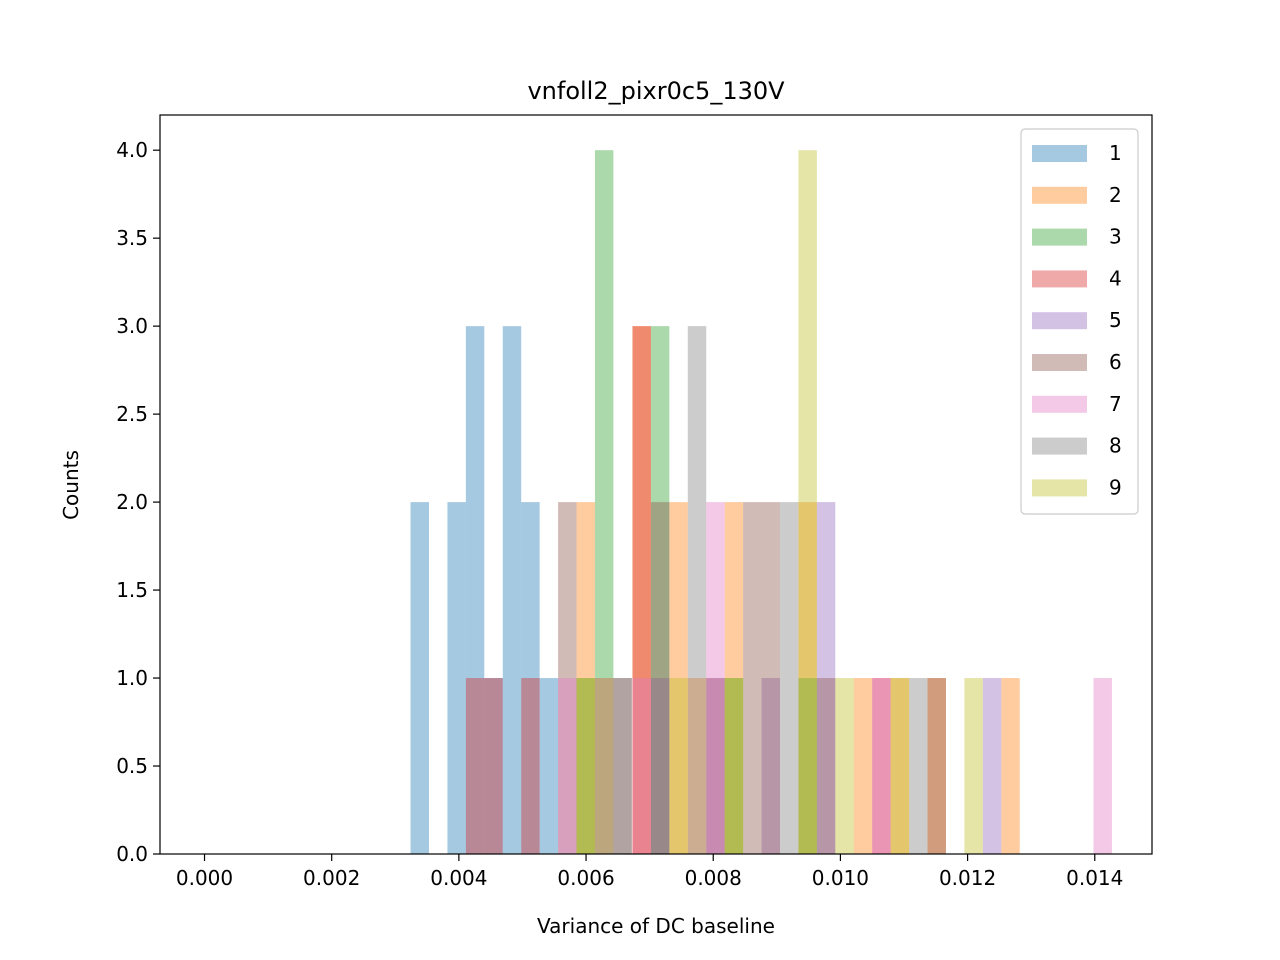  What do you see at coordinates (132, 590) in the screenshot?
I see `y-tick-label: 1.5` at bounding box center [132, 590].